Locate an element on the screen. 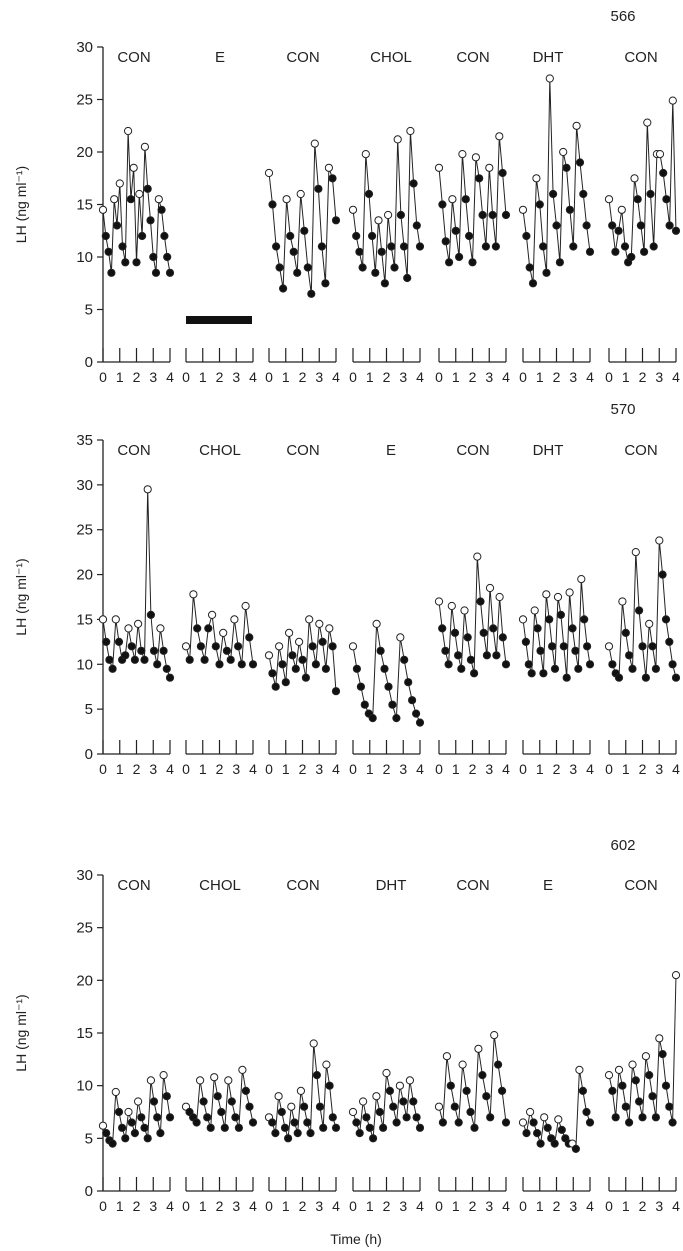  animal-id-label: 570 is located at coordinates (622, 409).